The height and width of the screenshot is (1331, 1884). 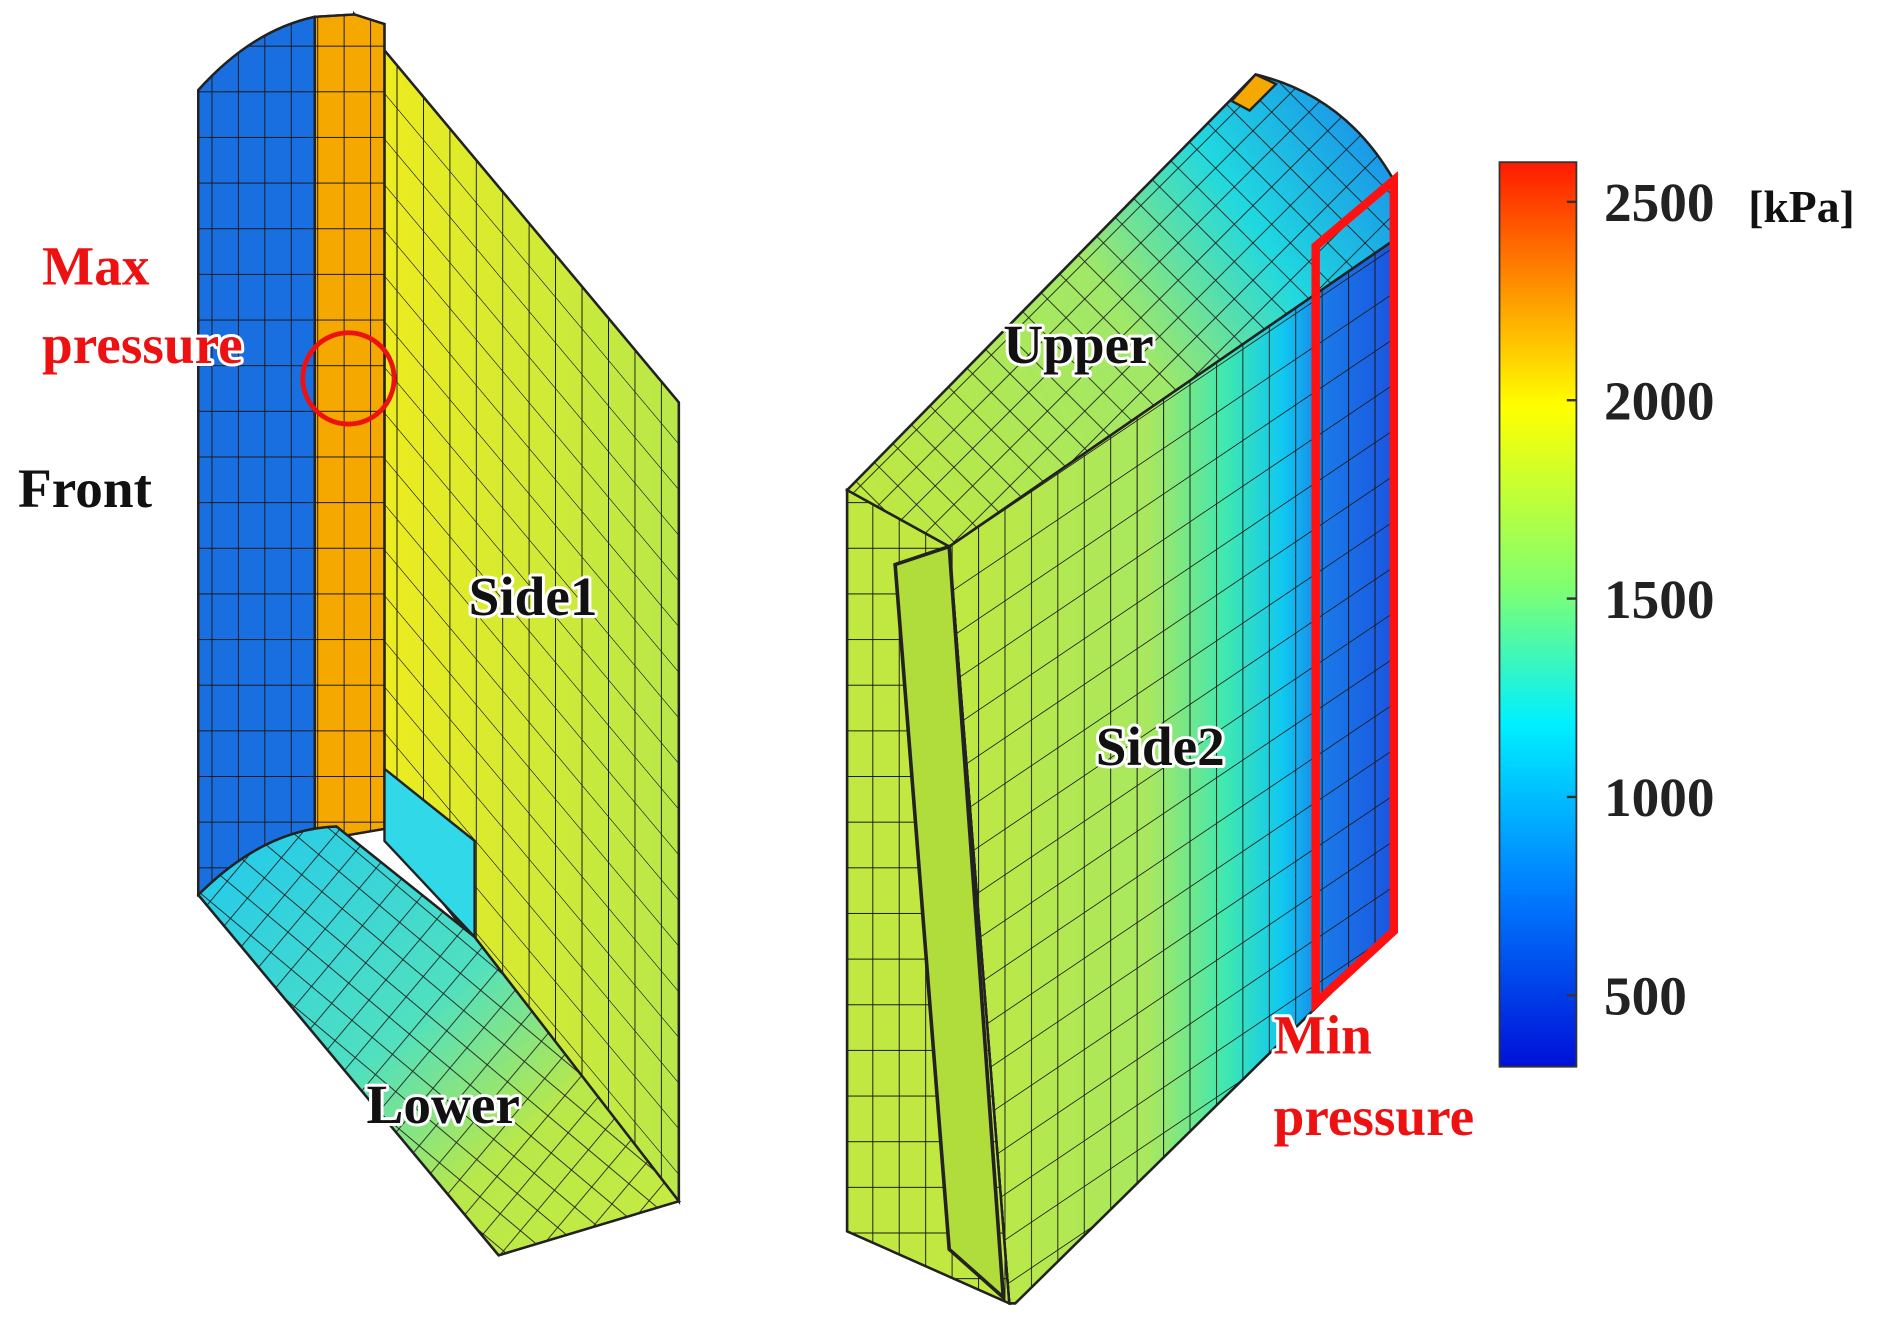 What do you see at coordinates (1659, 797) in the screenshot?
I see `colorbar-tick-label: 1000` at bounding box center [1659, 797].